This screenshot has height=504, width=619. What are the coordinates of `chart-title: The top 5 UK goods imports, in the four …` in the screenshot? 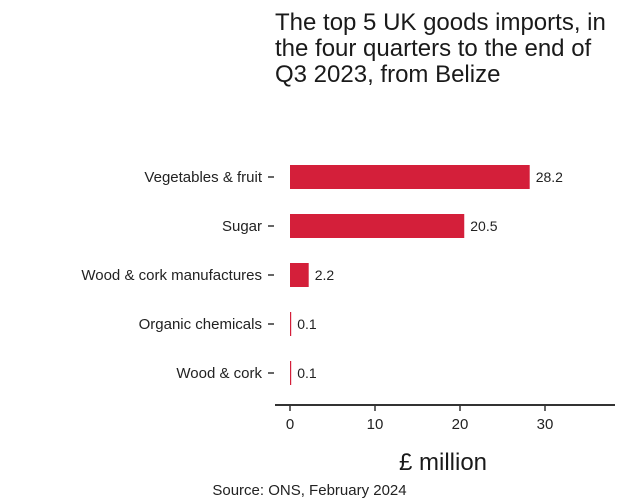 It's located at (440, 48).